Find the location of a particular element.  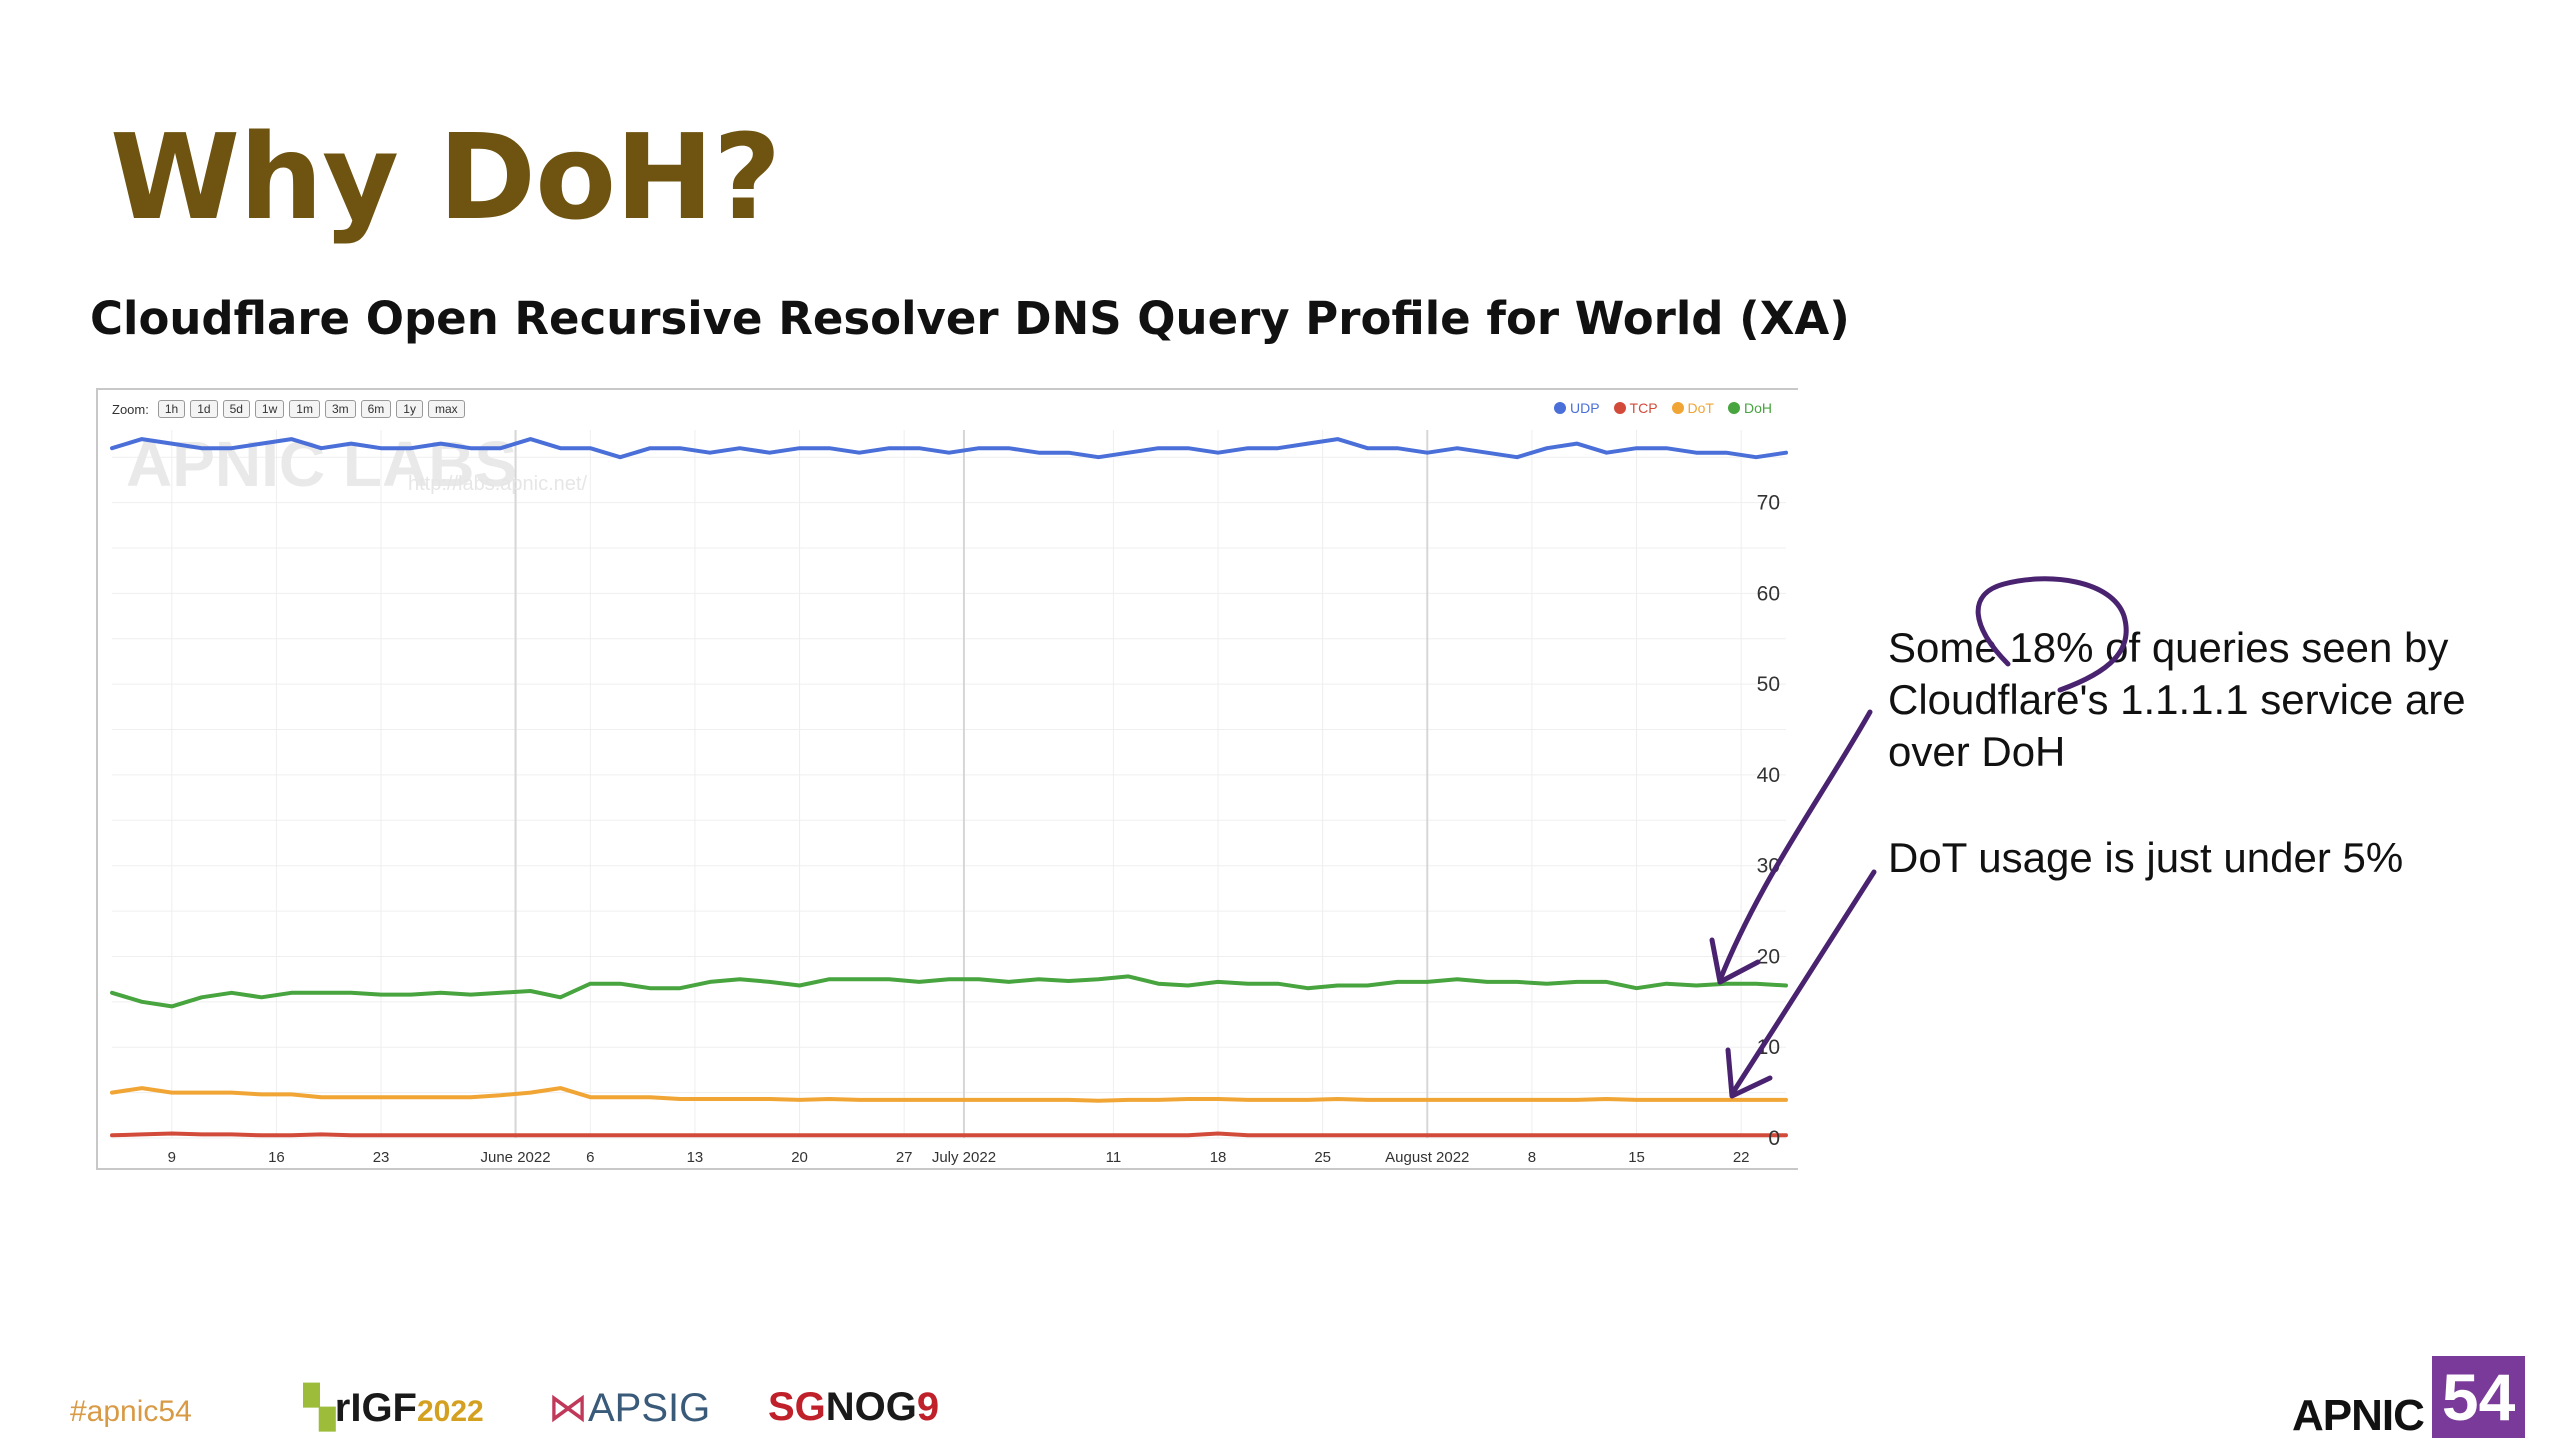

chart-legend: UDP TCP DoT DoH is located at coordinates (1662, 408).